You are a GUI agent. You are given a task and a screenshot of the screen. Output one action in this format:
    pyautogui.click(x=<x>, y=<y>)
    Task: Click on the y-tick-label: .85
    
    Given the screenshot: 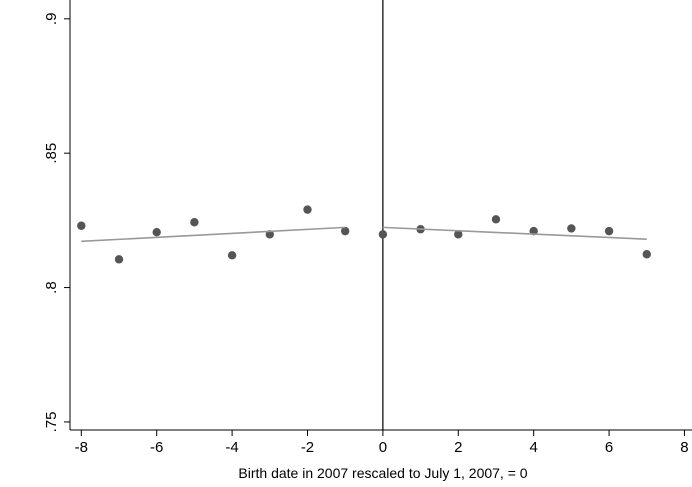 What is the action you would take?
    pyautogui.click(x=51, y=153)
    